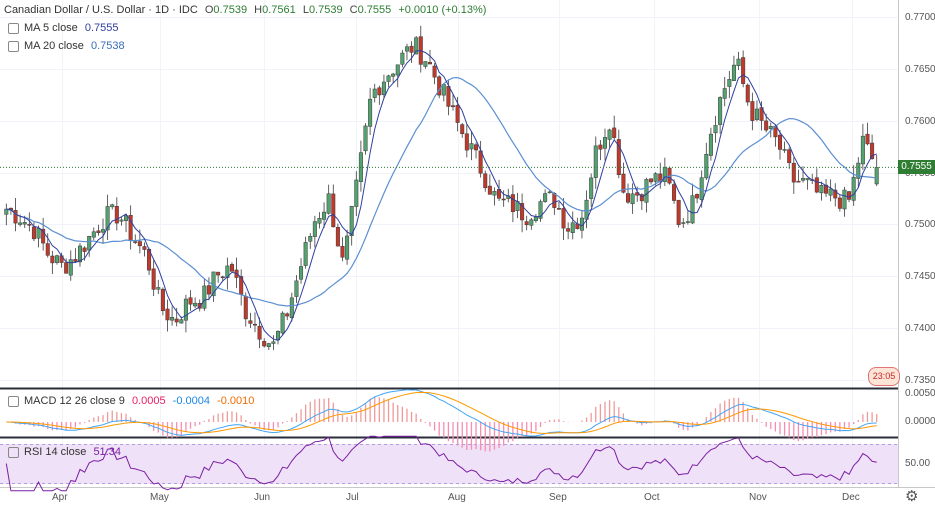 The width and height of the screenshot is (935, 506). I want to click on ma20-legend: MA 20 close 0.7538, so click(74, 46).